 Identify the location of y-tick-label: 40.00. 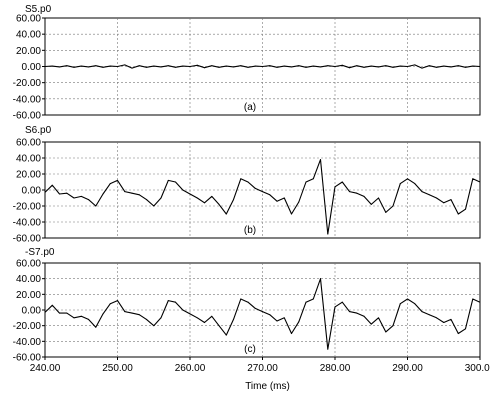
(28, 159).